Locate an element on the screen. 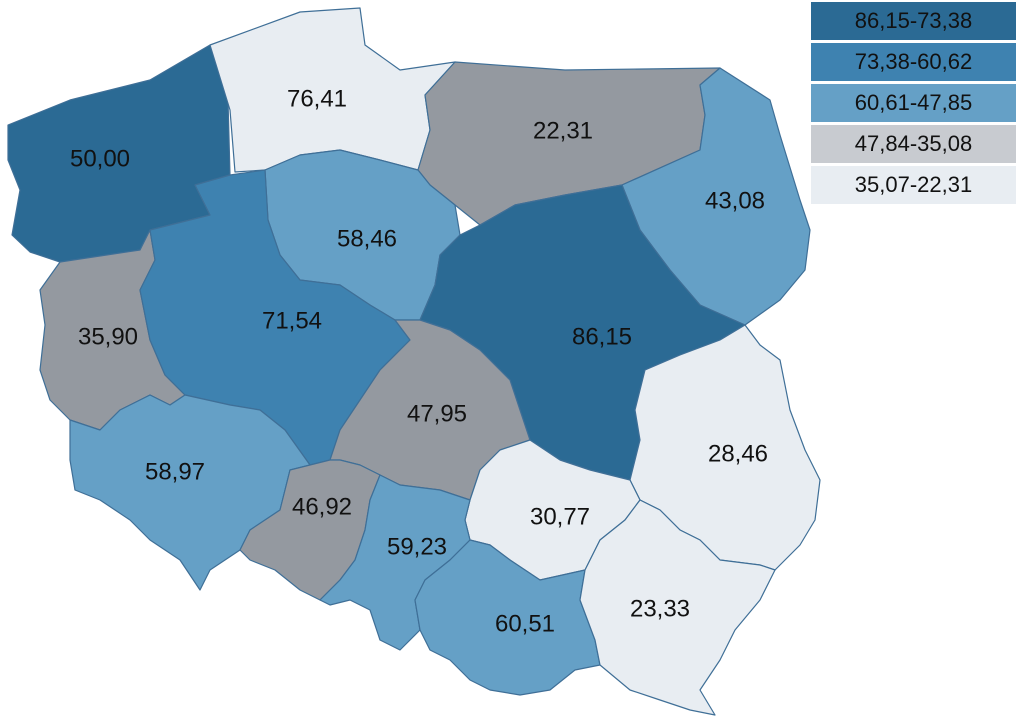 The height and width of the screenshot is (719, 1024). label-lodzkie: 47,95 is located at coordinates (437, 413).